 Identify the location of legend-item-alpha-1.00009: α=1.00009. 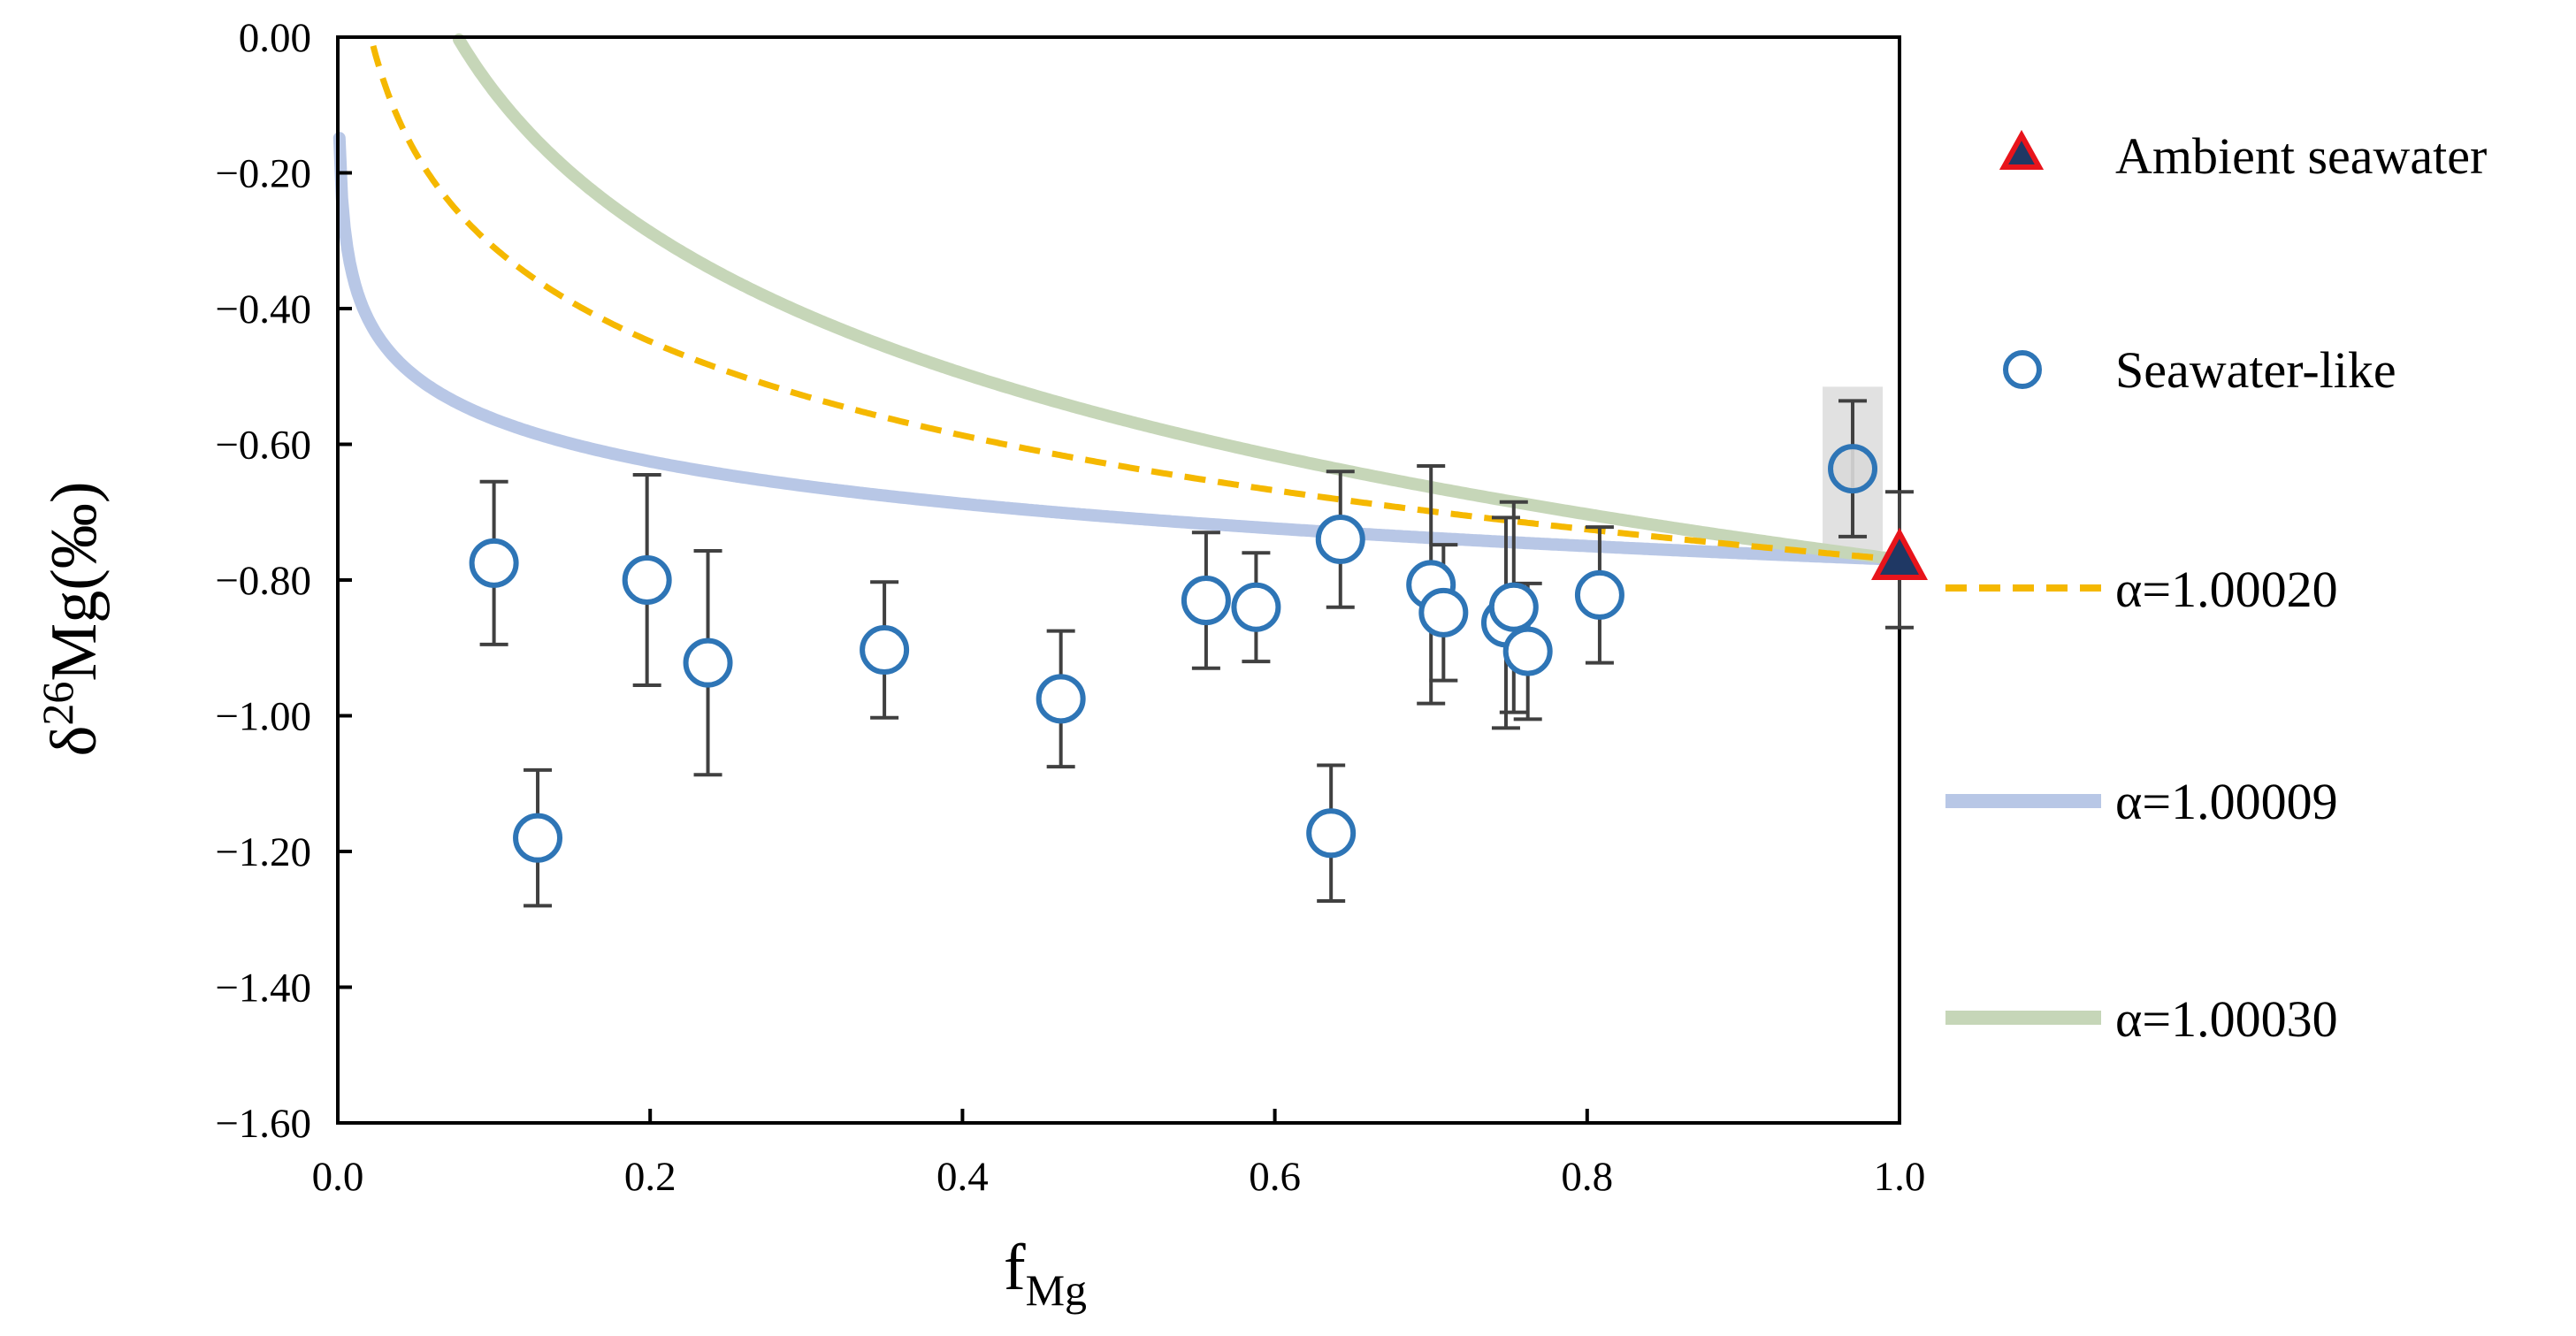
(2141, 801).